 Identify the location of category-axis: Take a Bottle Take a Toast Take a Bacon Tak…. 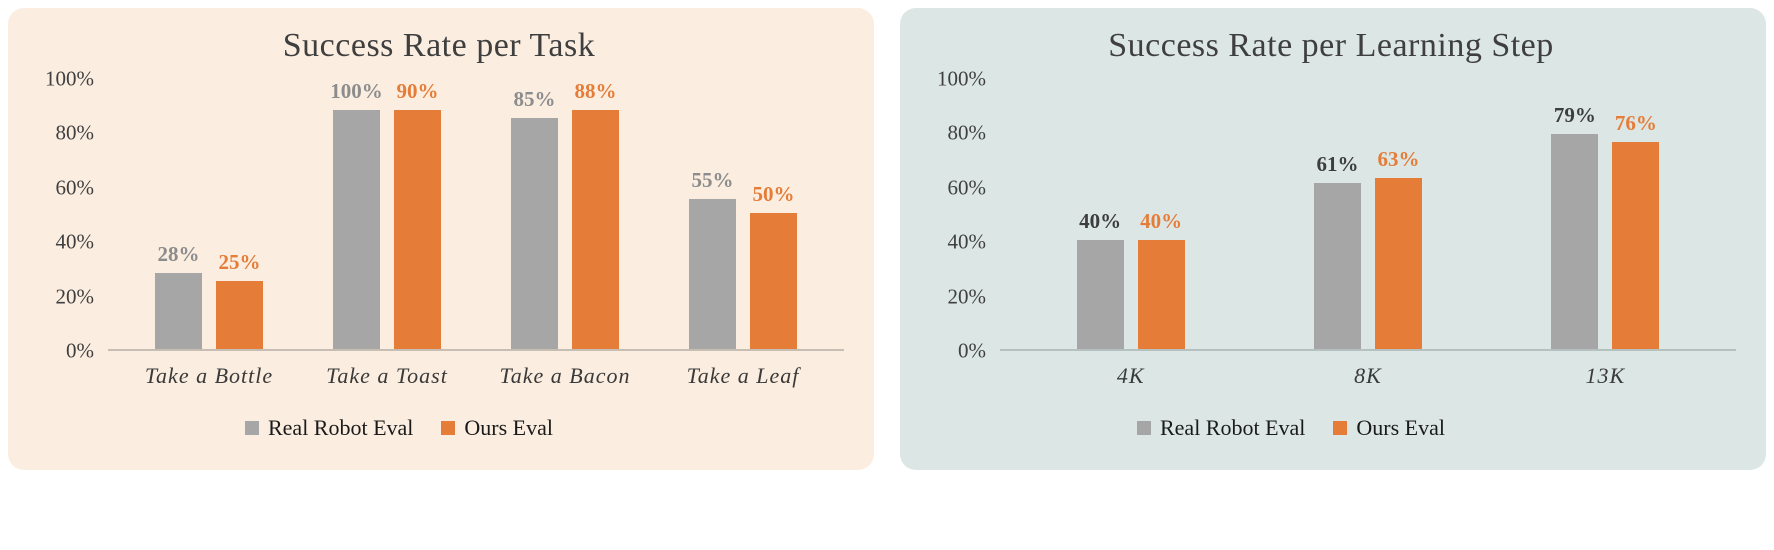
(476, 376).